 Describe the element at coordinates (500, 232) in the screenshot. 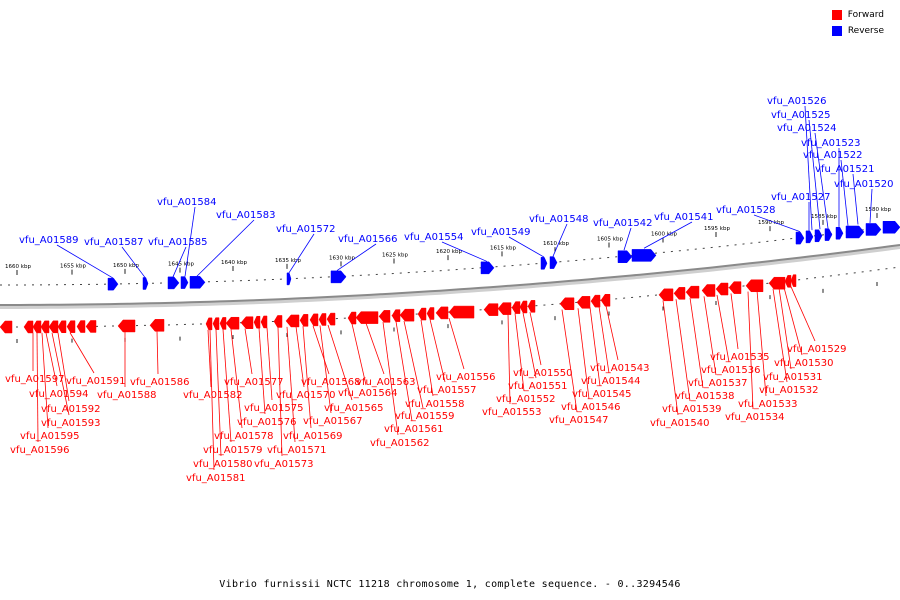

I see `reverse-gene-label: vfu_A01549` at that location.